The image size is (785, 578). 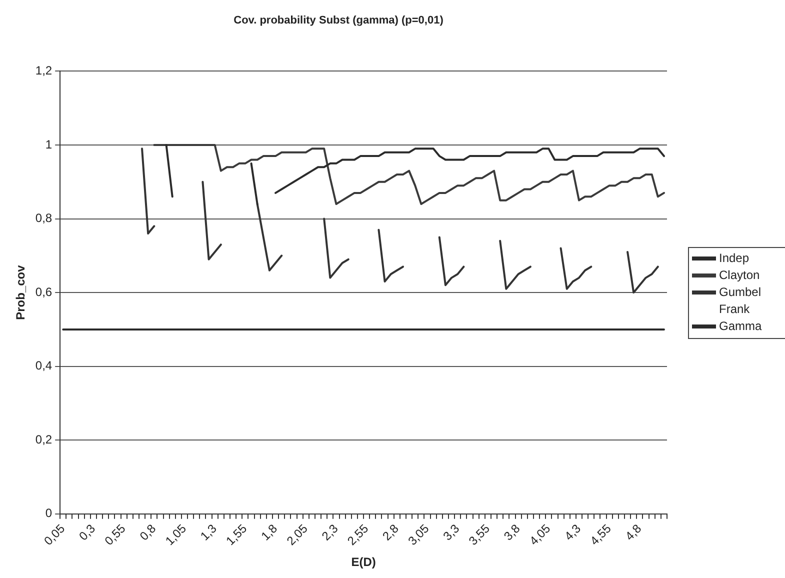 I want to click on y-axis-title: Prob_cov, so click(x=21, y=292).